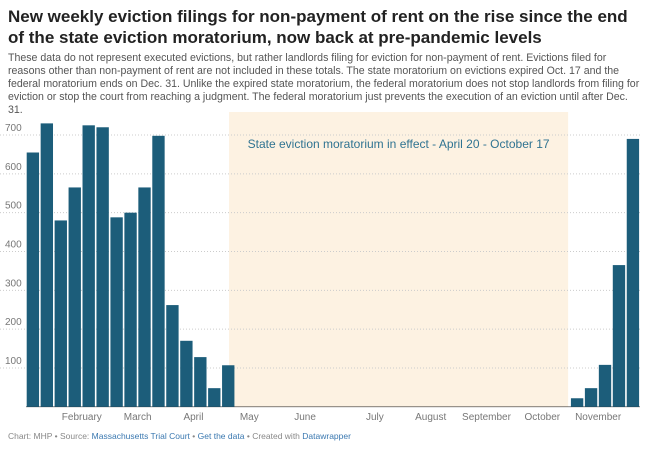 The image size is (650, 452). Describe the element at coordinates (13, 167) in the screenshot. I see `y-tick-label: 600` at that location.